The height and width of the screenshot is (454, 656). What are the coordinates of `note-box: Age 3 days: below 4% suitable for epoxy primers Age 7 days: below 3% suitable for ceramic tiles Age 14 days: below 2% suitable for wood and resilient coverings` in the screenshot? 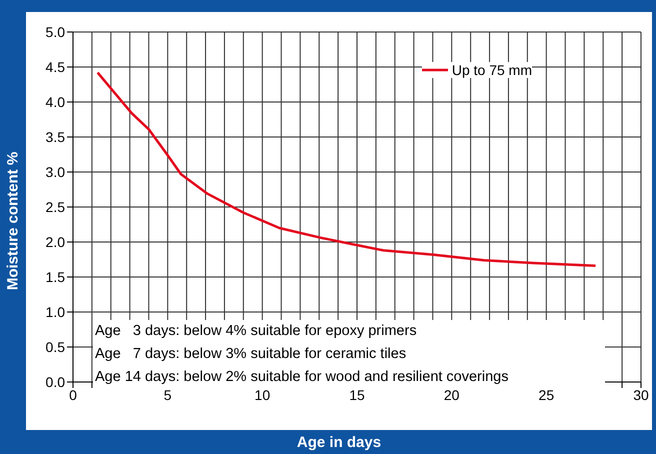 It's located at (349, 354).